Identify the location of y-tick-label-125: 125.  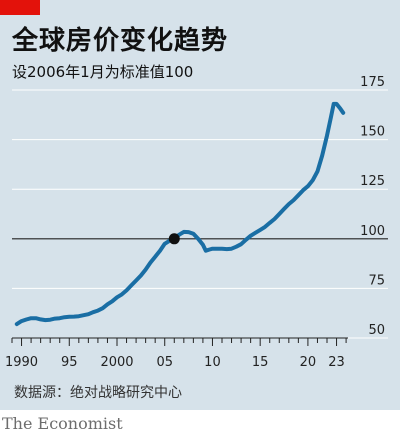
(372, 181).